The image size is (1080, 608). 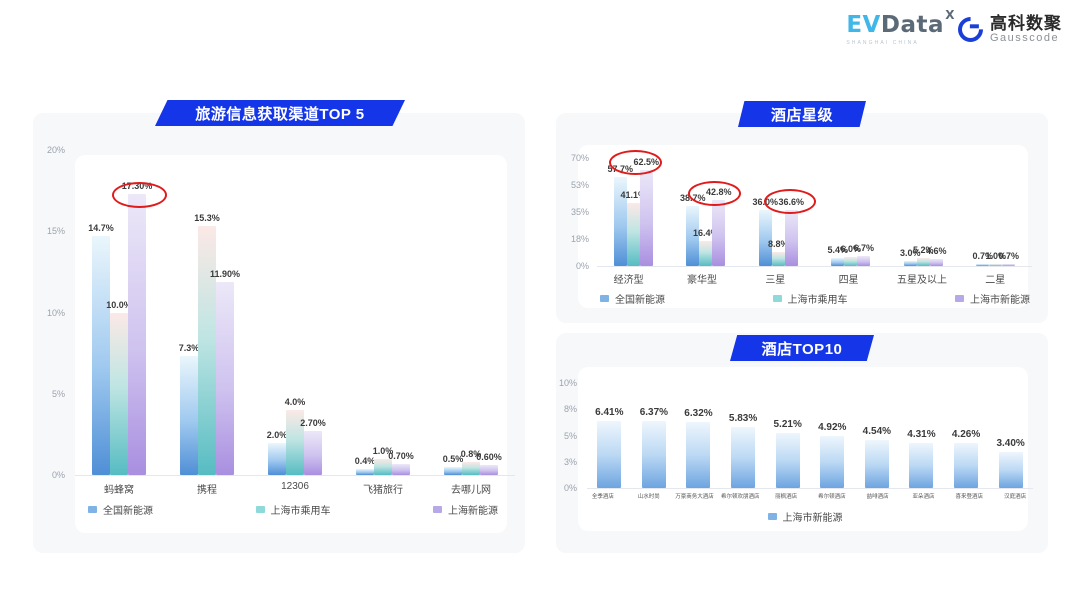 I want to click on bar-group: 0.4% 1.0% 0.70%, so click(x=383, y=312).